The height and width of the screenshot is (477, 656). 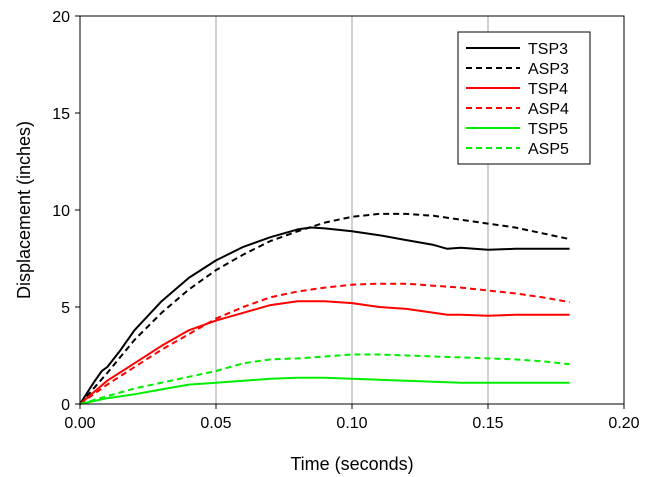 I want to click on legend-label-asp4: ASP4, so click(x=548, y=109).